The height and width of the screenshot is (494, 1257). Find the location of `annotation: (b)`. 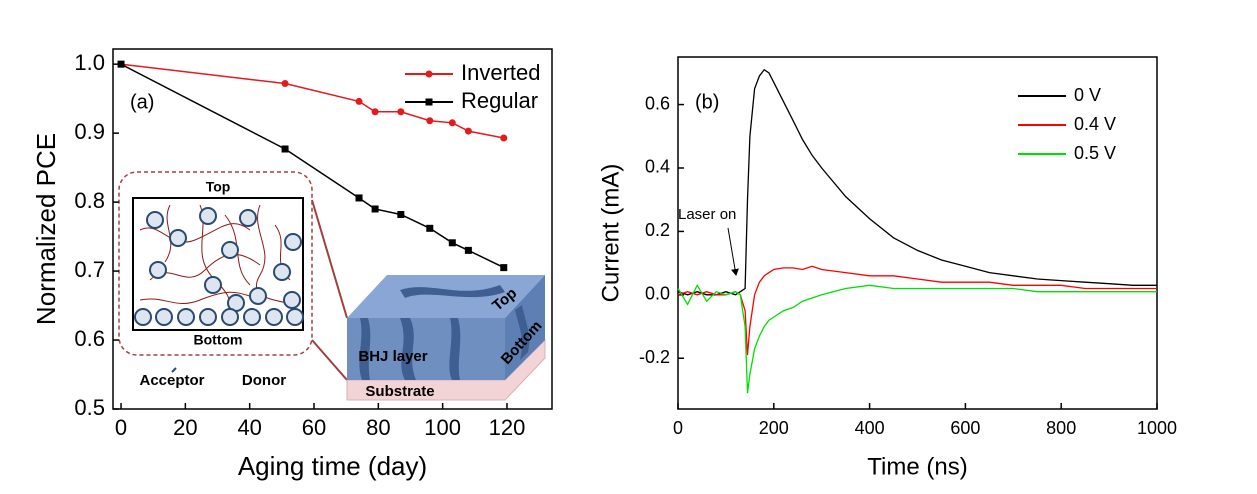

annotation: (b) is located at coordinates (707, 102).